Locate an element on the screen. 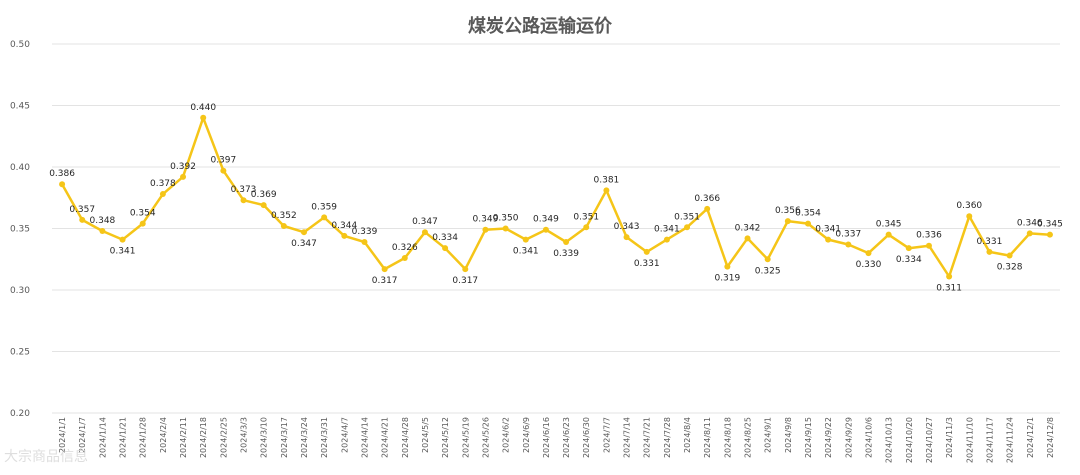 The image size is (1080, 475). data-label: 0.373 is located at coordinates (244, 190).